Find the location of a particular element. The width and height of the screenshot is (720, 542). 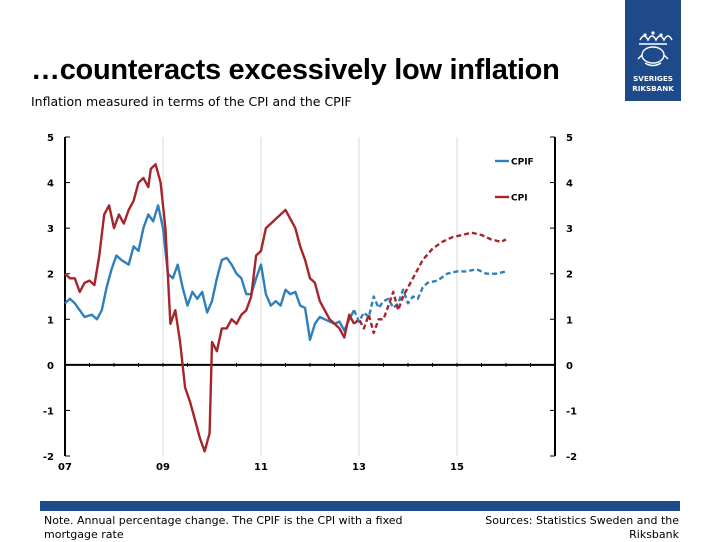

y-tick-label-left: 4 is located at coordinates (50, 184).